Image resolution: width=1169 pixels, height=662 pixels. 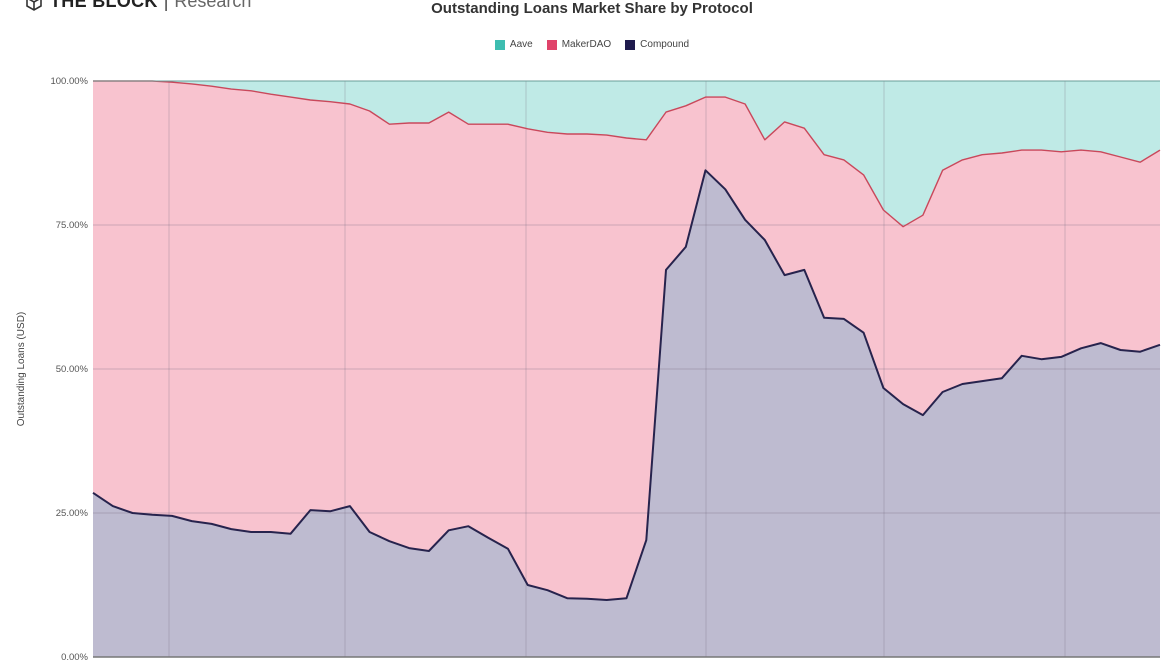 I want to click on legend: Aave MakerDAO Compound, so click(x=584, y=44).